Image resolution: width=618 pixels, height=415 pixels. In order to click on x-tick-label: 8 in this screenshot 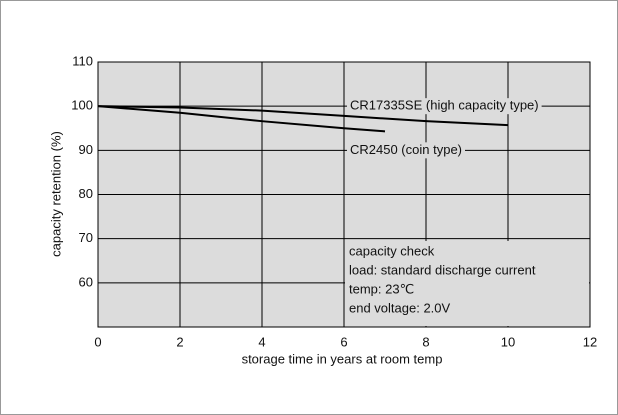, I will do `click(425, 341)`.